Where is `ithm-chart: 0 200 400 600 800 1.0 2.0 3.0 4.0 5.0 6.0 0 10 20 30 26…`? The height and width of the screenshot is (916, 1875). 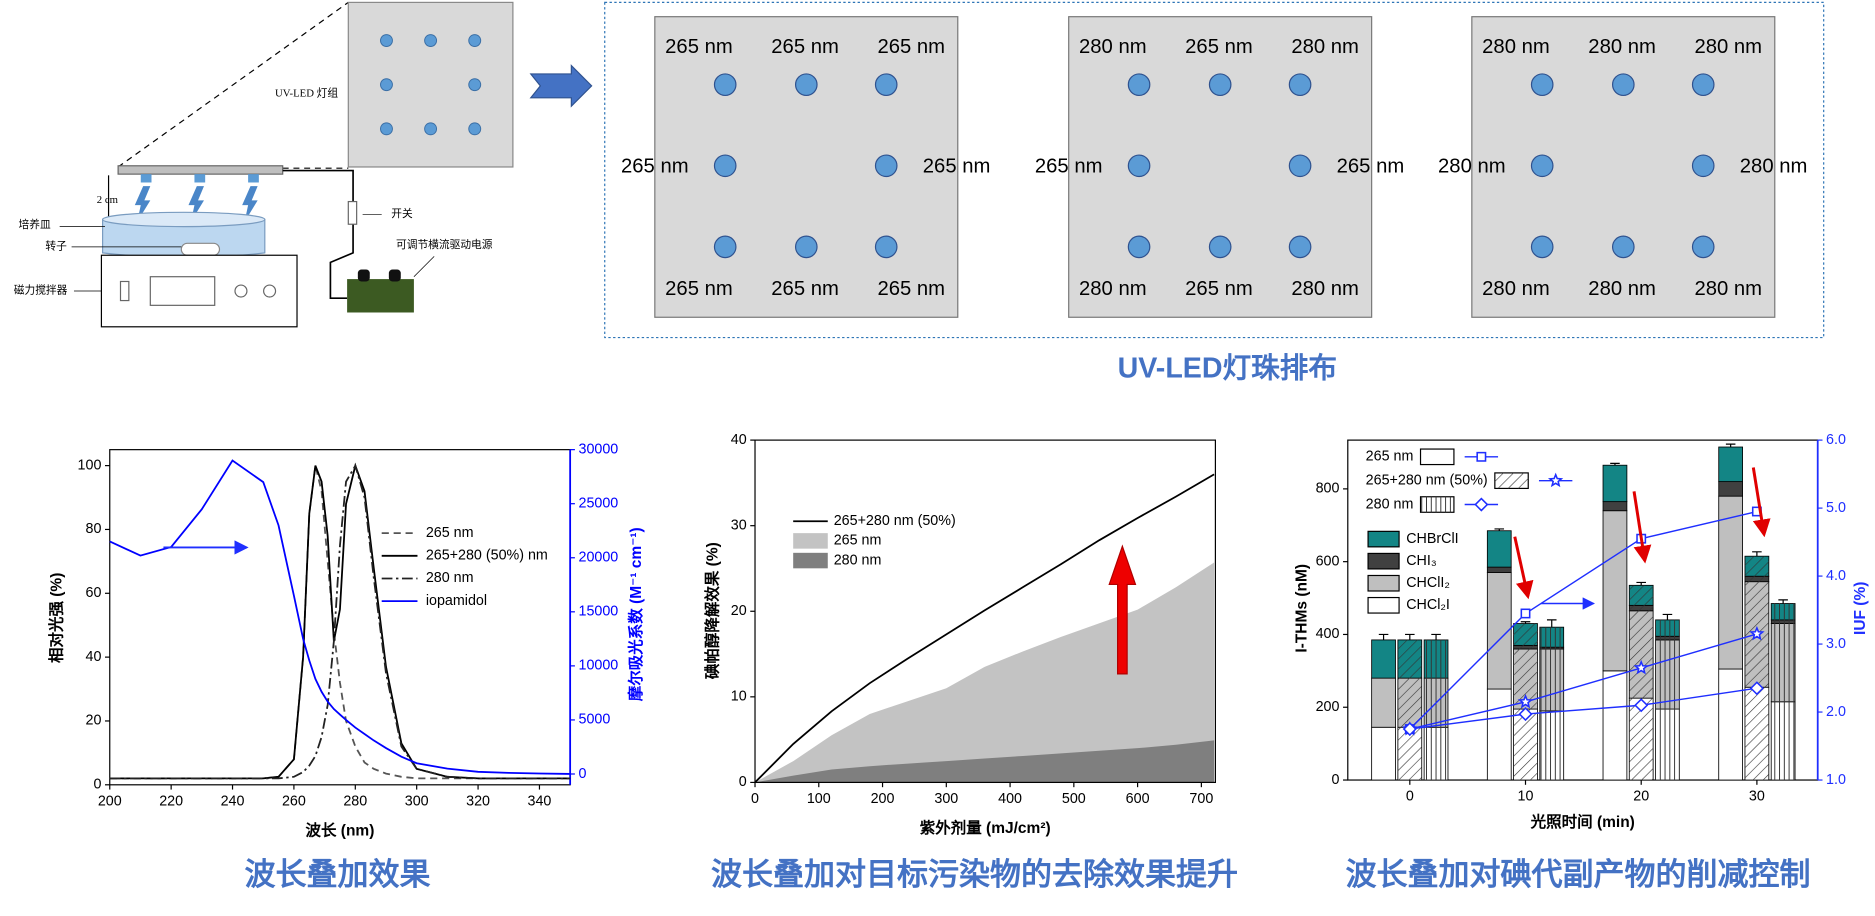 ithm-chart: 0 200 400 600 800 1.0 2.0 3.0 4.0 5.0 6.0 0 10 20 30 26… is located at coordinates (1581, 631).